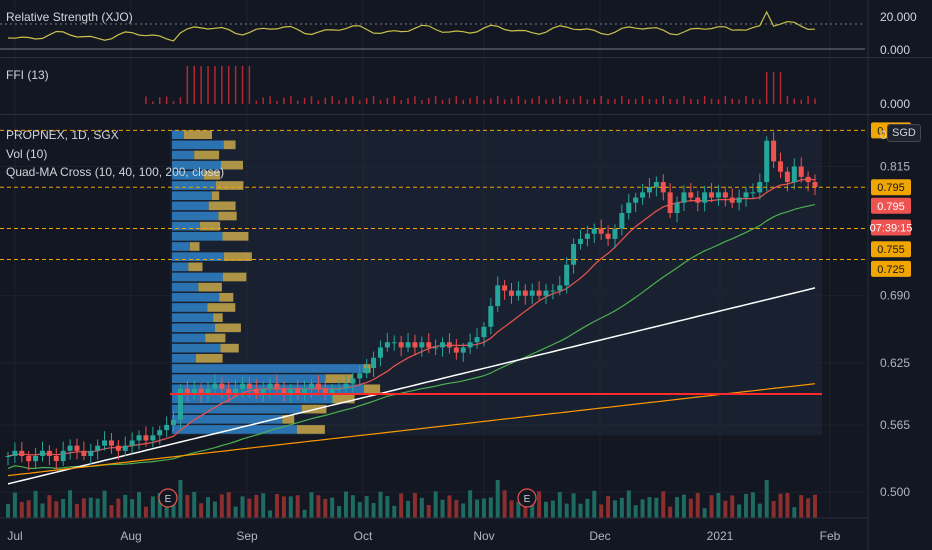 This screenshot has width=932, height=550. What do you see at coordinates (62, 135) in the screenshot?
I see `symbol-title: PROPNEX, 1D, SGX` at bounding box center [62, 135].